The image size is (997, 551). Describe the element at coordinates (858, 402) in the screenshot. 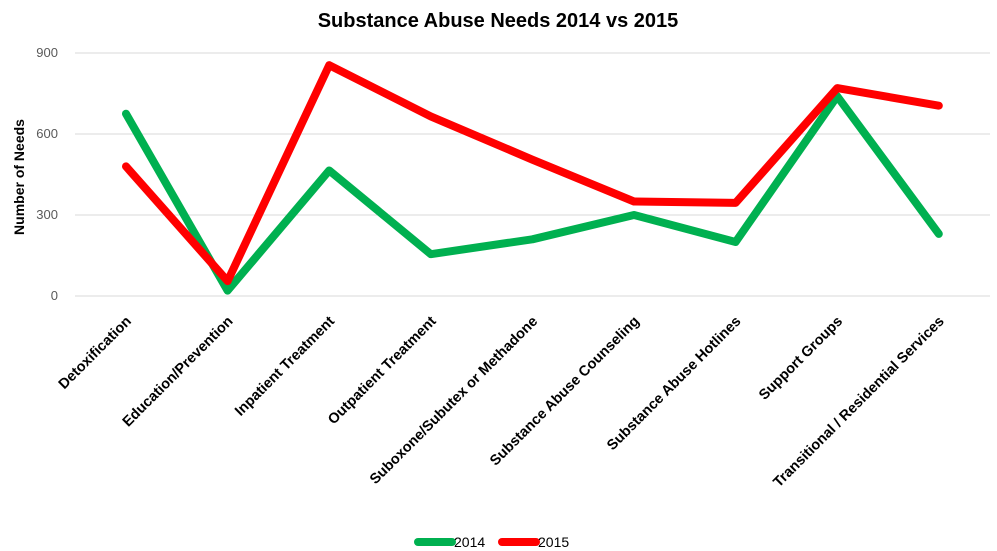

I see `x-tick-label: Transitional / Residential Services` at that location.